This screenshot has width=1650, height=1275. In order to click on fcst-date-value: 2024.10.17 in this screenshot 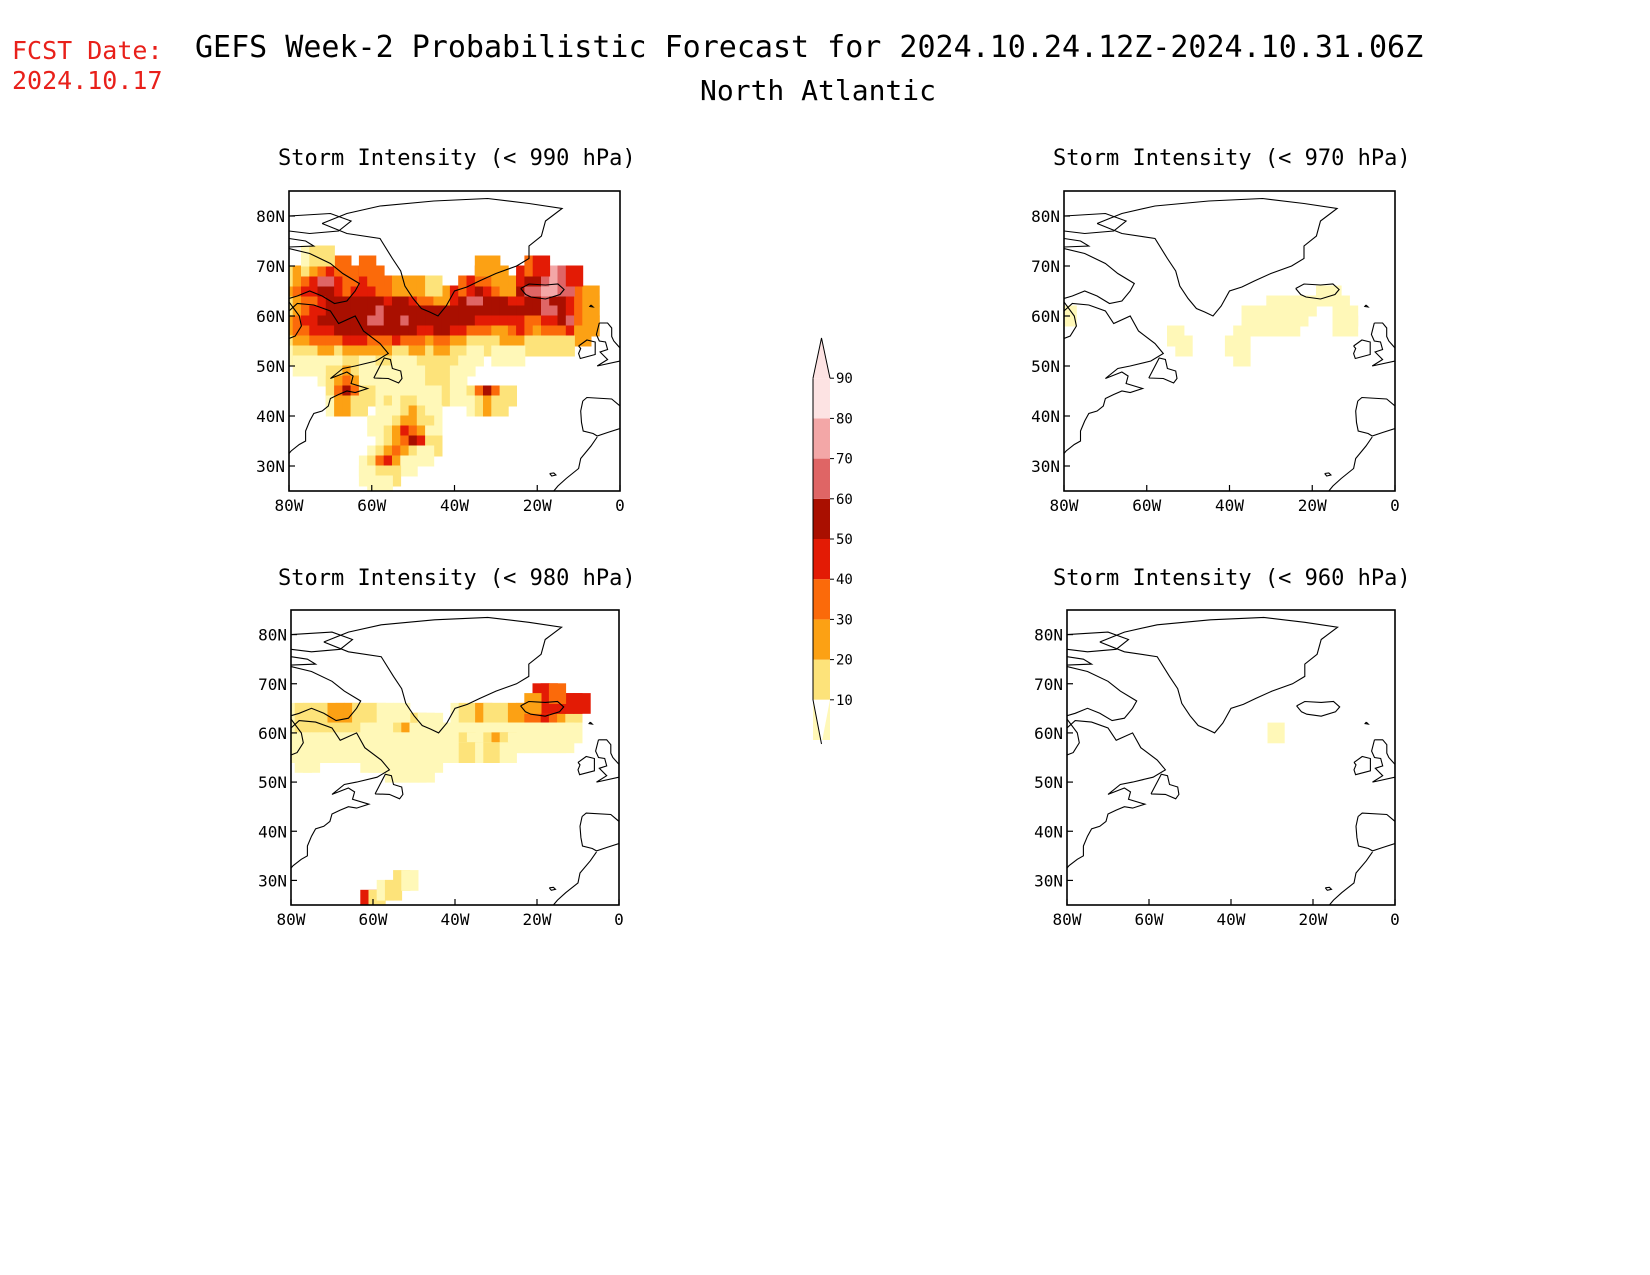, I will do `click(87, 80)`.